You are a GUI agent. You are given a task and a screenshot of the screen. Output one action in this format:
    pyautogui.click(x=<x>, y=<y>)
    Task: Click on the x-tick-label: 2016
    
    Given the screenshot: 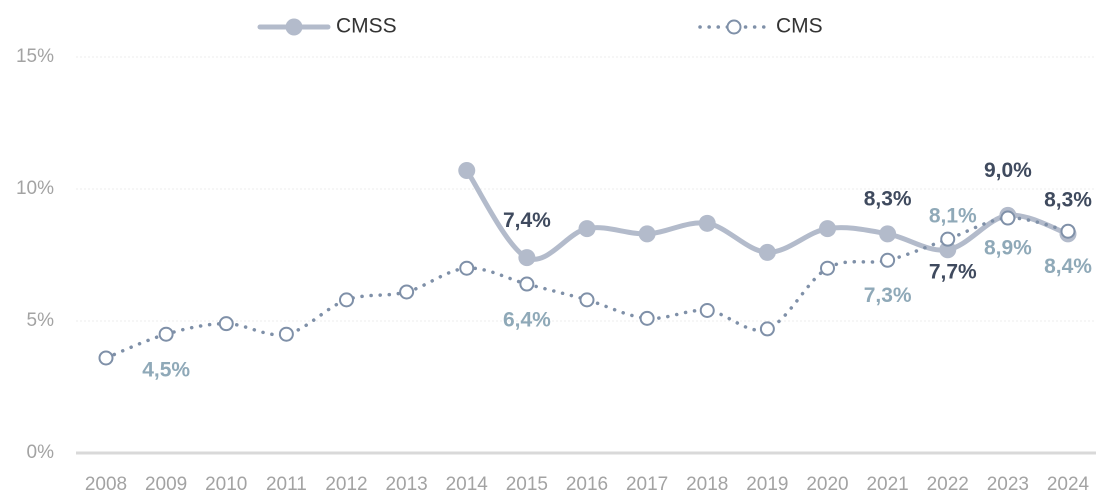 What is the action you would take?
    pyautogui.click(x=587, y=484)
    